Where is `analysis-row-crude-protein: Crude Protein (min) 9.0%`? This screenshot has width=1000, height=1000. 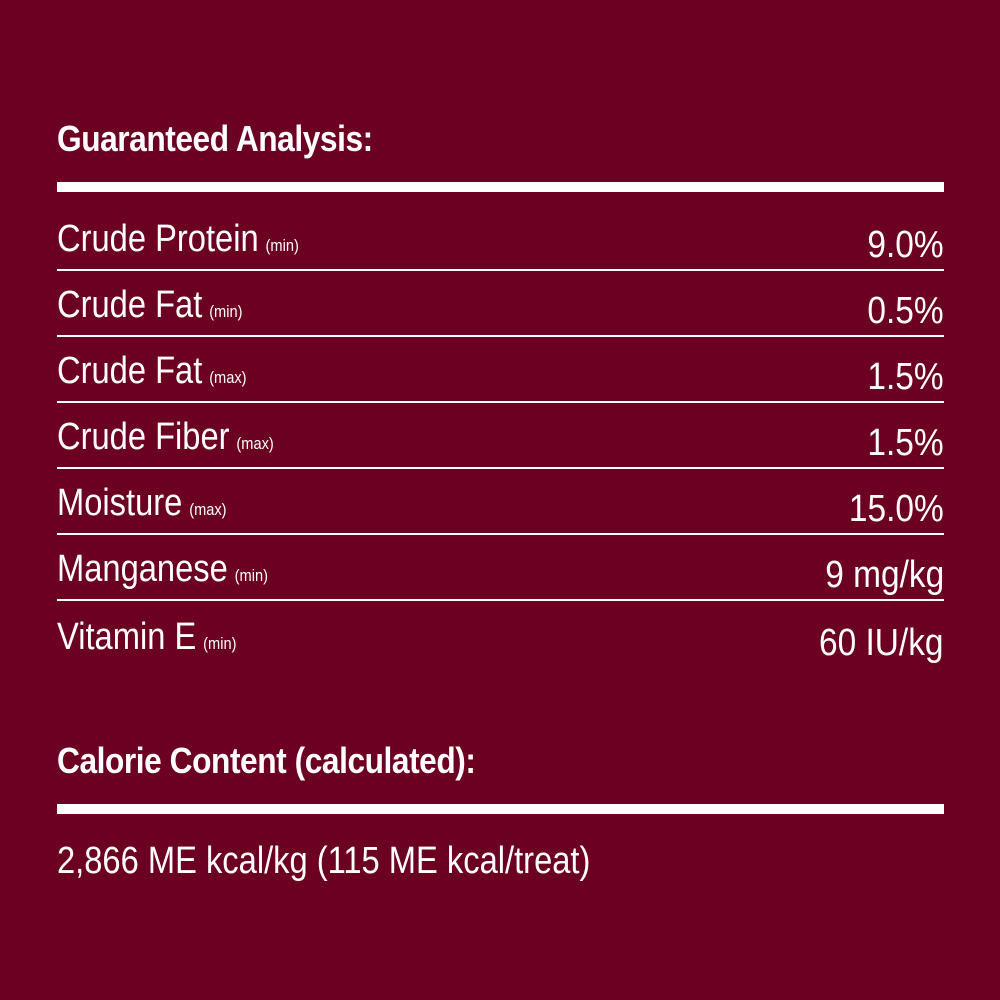 analysis-row-crude-protein: Crude Protein (min) 9.0% is located at coordinates (500, 238).